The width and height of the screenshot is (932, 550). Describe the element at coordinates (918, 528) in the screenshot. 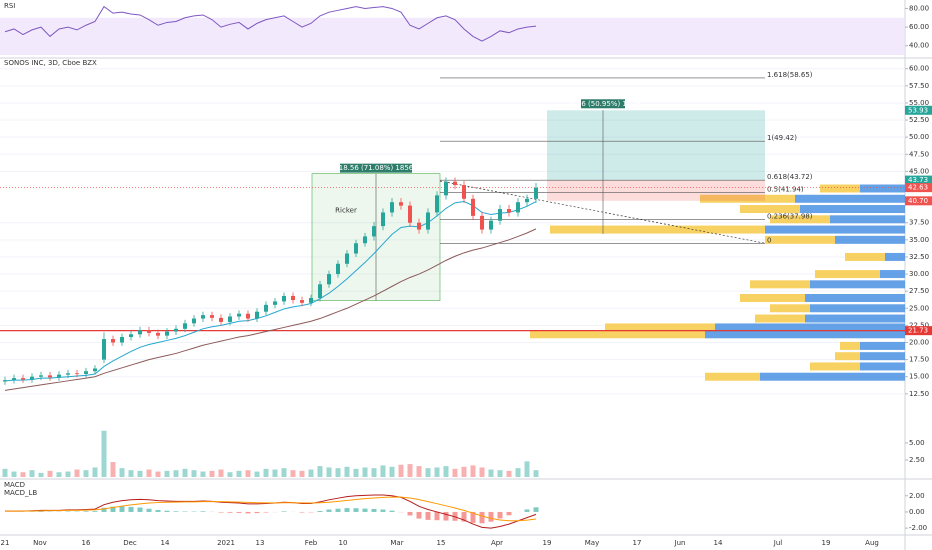

I see `y-tick-label: -2.00` at that location.